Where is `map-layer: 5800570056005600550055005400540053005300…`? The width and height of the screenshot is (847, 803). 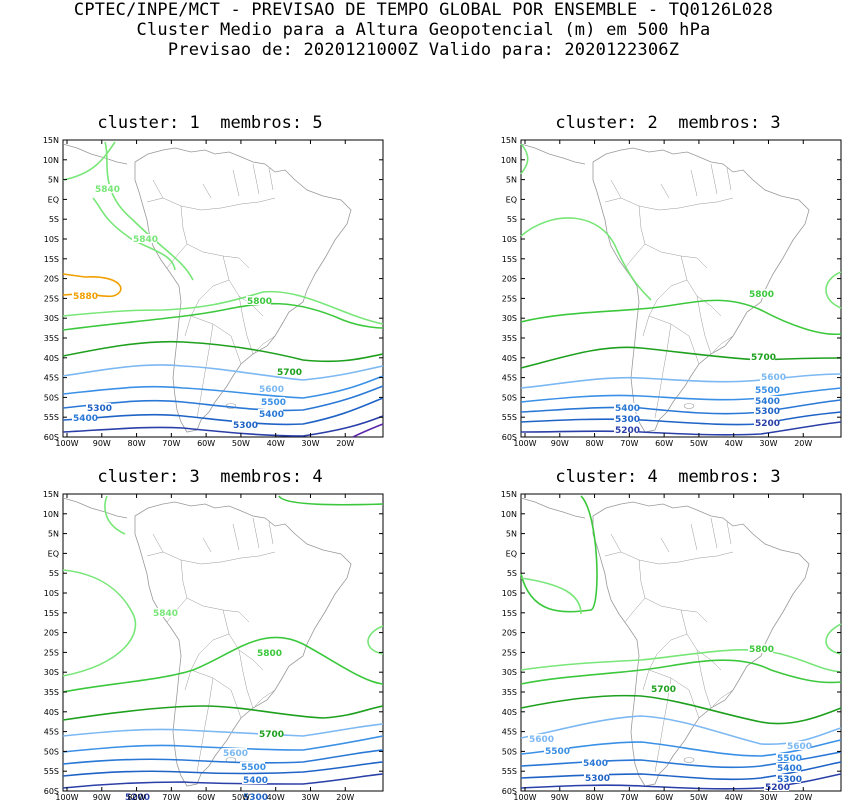
map-layer: 5800570056005600550055005400540053005300… is located at coordinates (681, 644).